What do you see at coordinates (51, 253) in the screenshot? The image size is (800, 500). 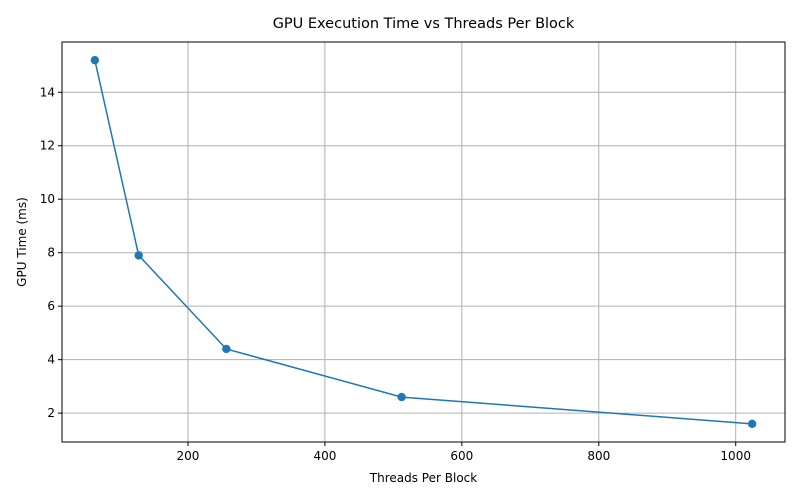 I see `y-tick-label: 8` at bounding box center [51, 253].